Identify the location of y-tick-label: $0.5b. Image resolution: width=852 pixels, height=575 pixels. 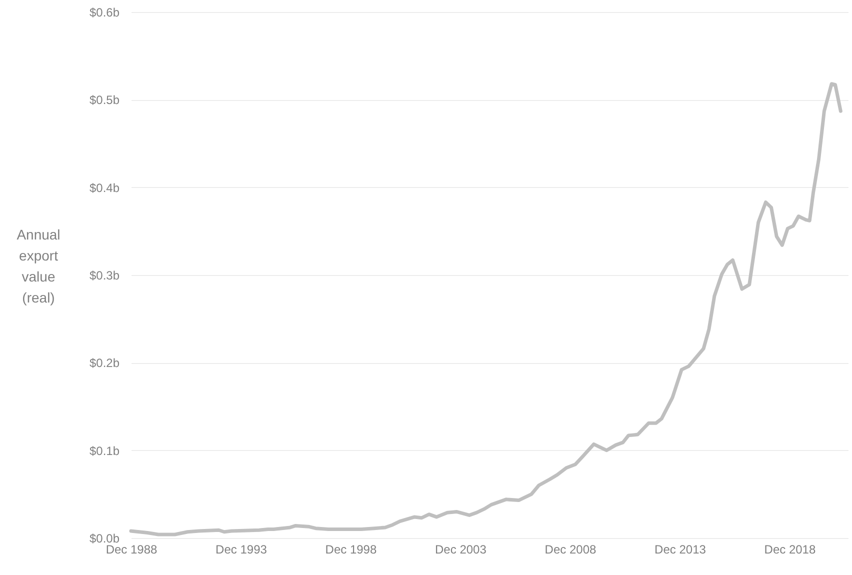
(104, 100).